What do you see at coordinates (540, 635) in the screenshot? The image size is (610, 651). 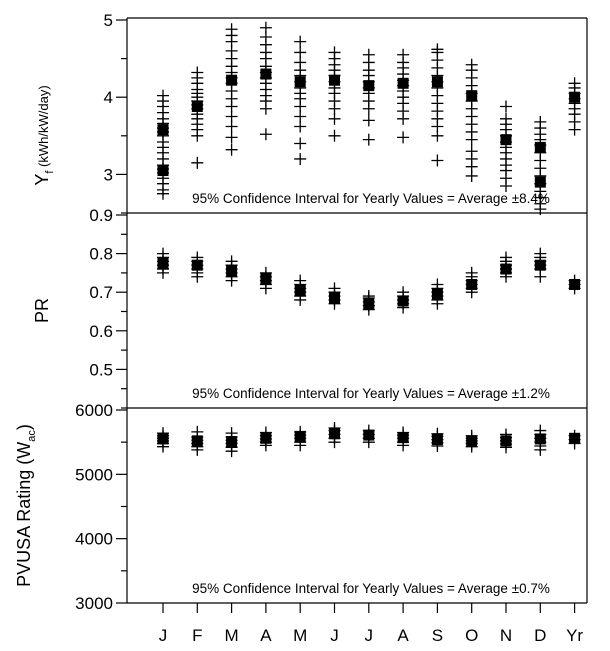 I see `x-tick-label: D` at bounding box center [540, 635].